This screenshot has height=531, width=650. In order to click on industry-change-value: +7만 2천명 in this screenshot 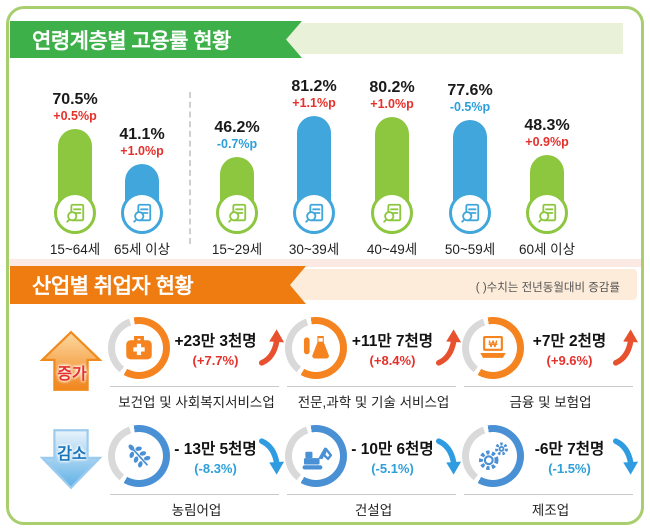, I will do `click(569, 341)`.